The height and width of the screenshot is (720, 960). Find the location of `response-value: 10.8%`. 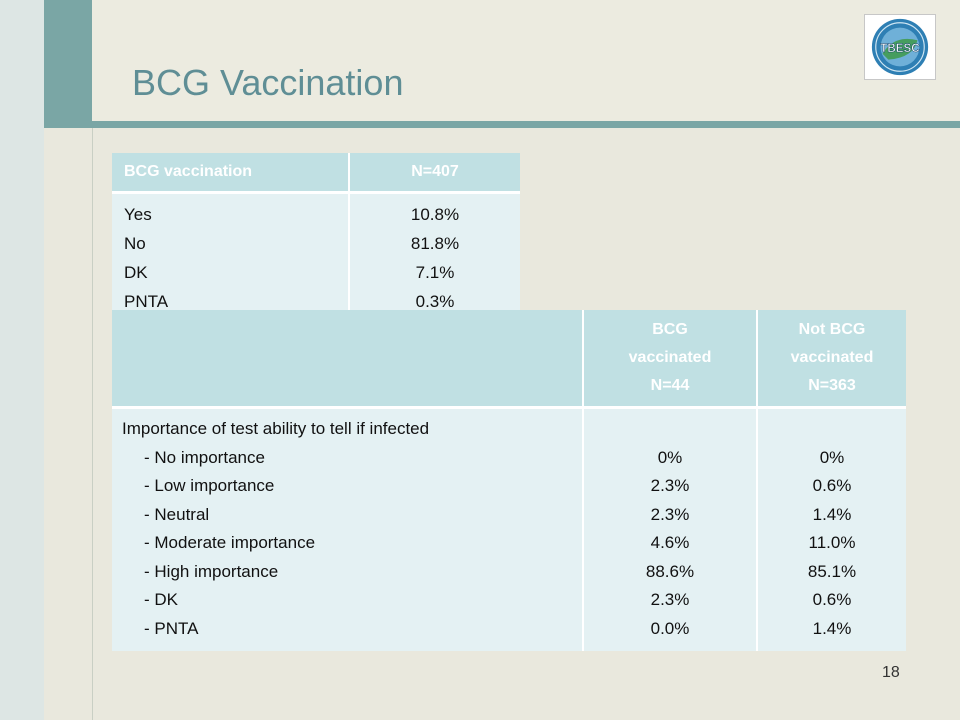

response-value: 10.8% is located at coordinates (435, 214).